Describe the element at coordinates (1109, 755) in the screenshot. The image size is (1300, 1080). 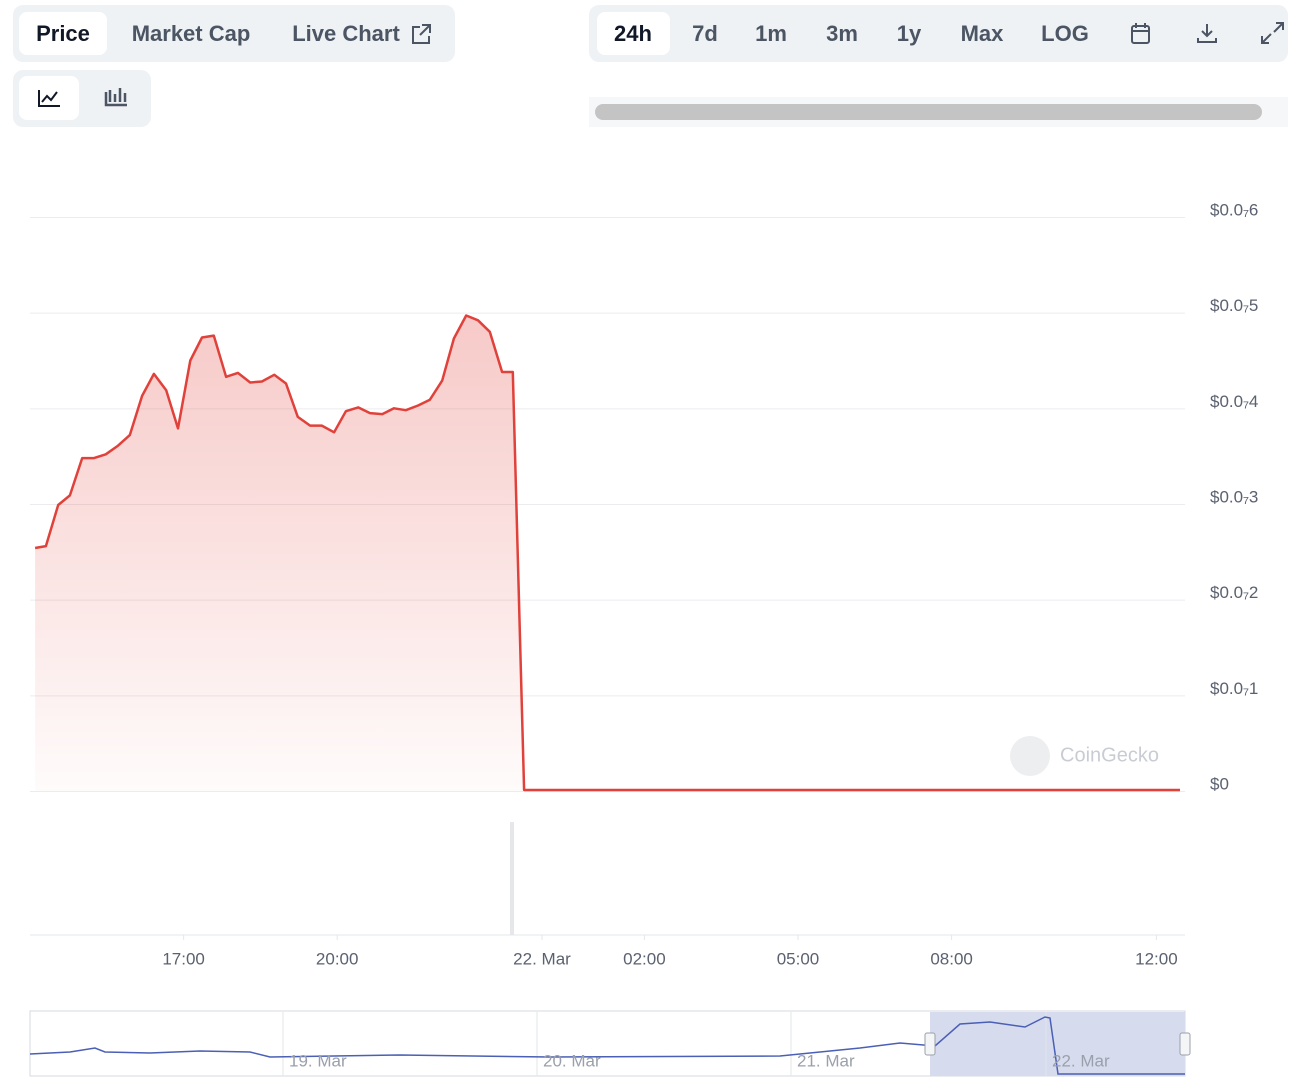
I see `watermark: CoinGecko` at that location.